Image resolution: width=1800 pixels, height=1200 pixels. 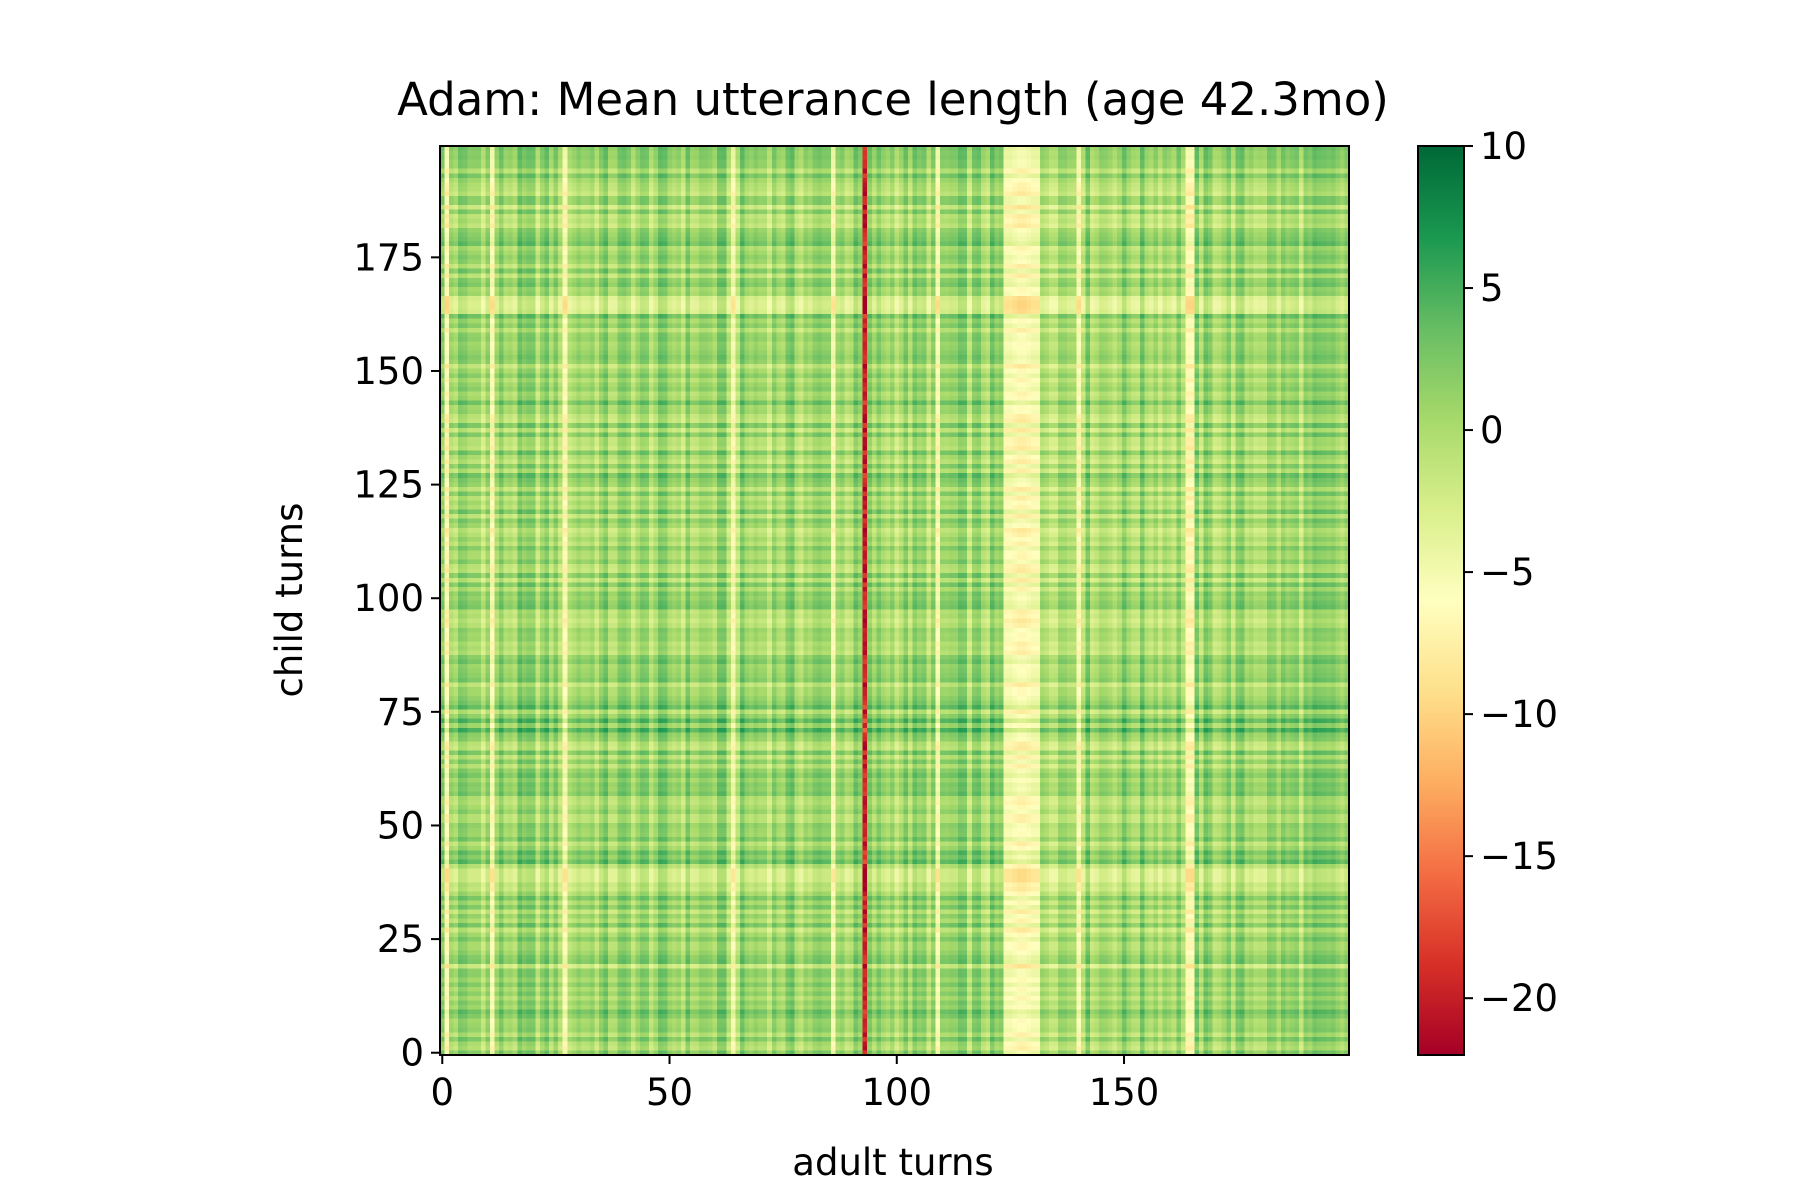 I want to click on y-axis-label: child turns, so click(x=289, y=600).